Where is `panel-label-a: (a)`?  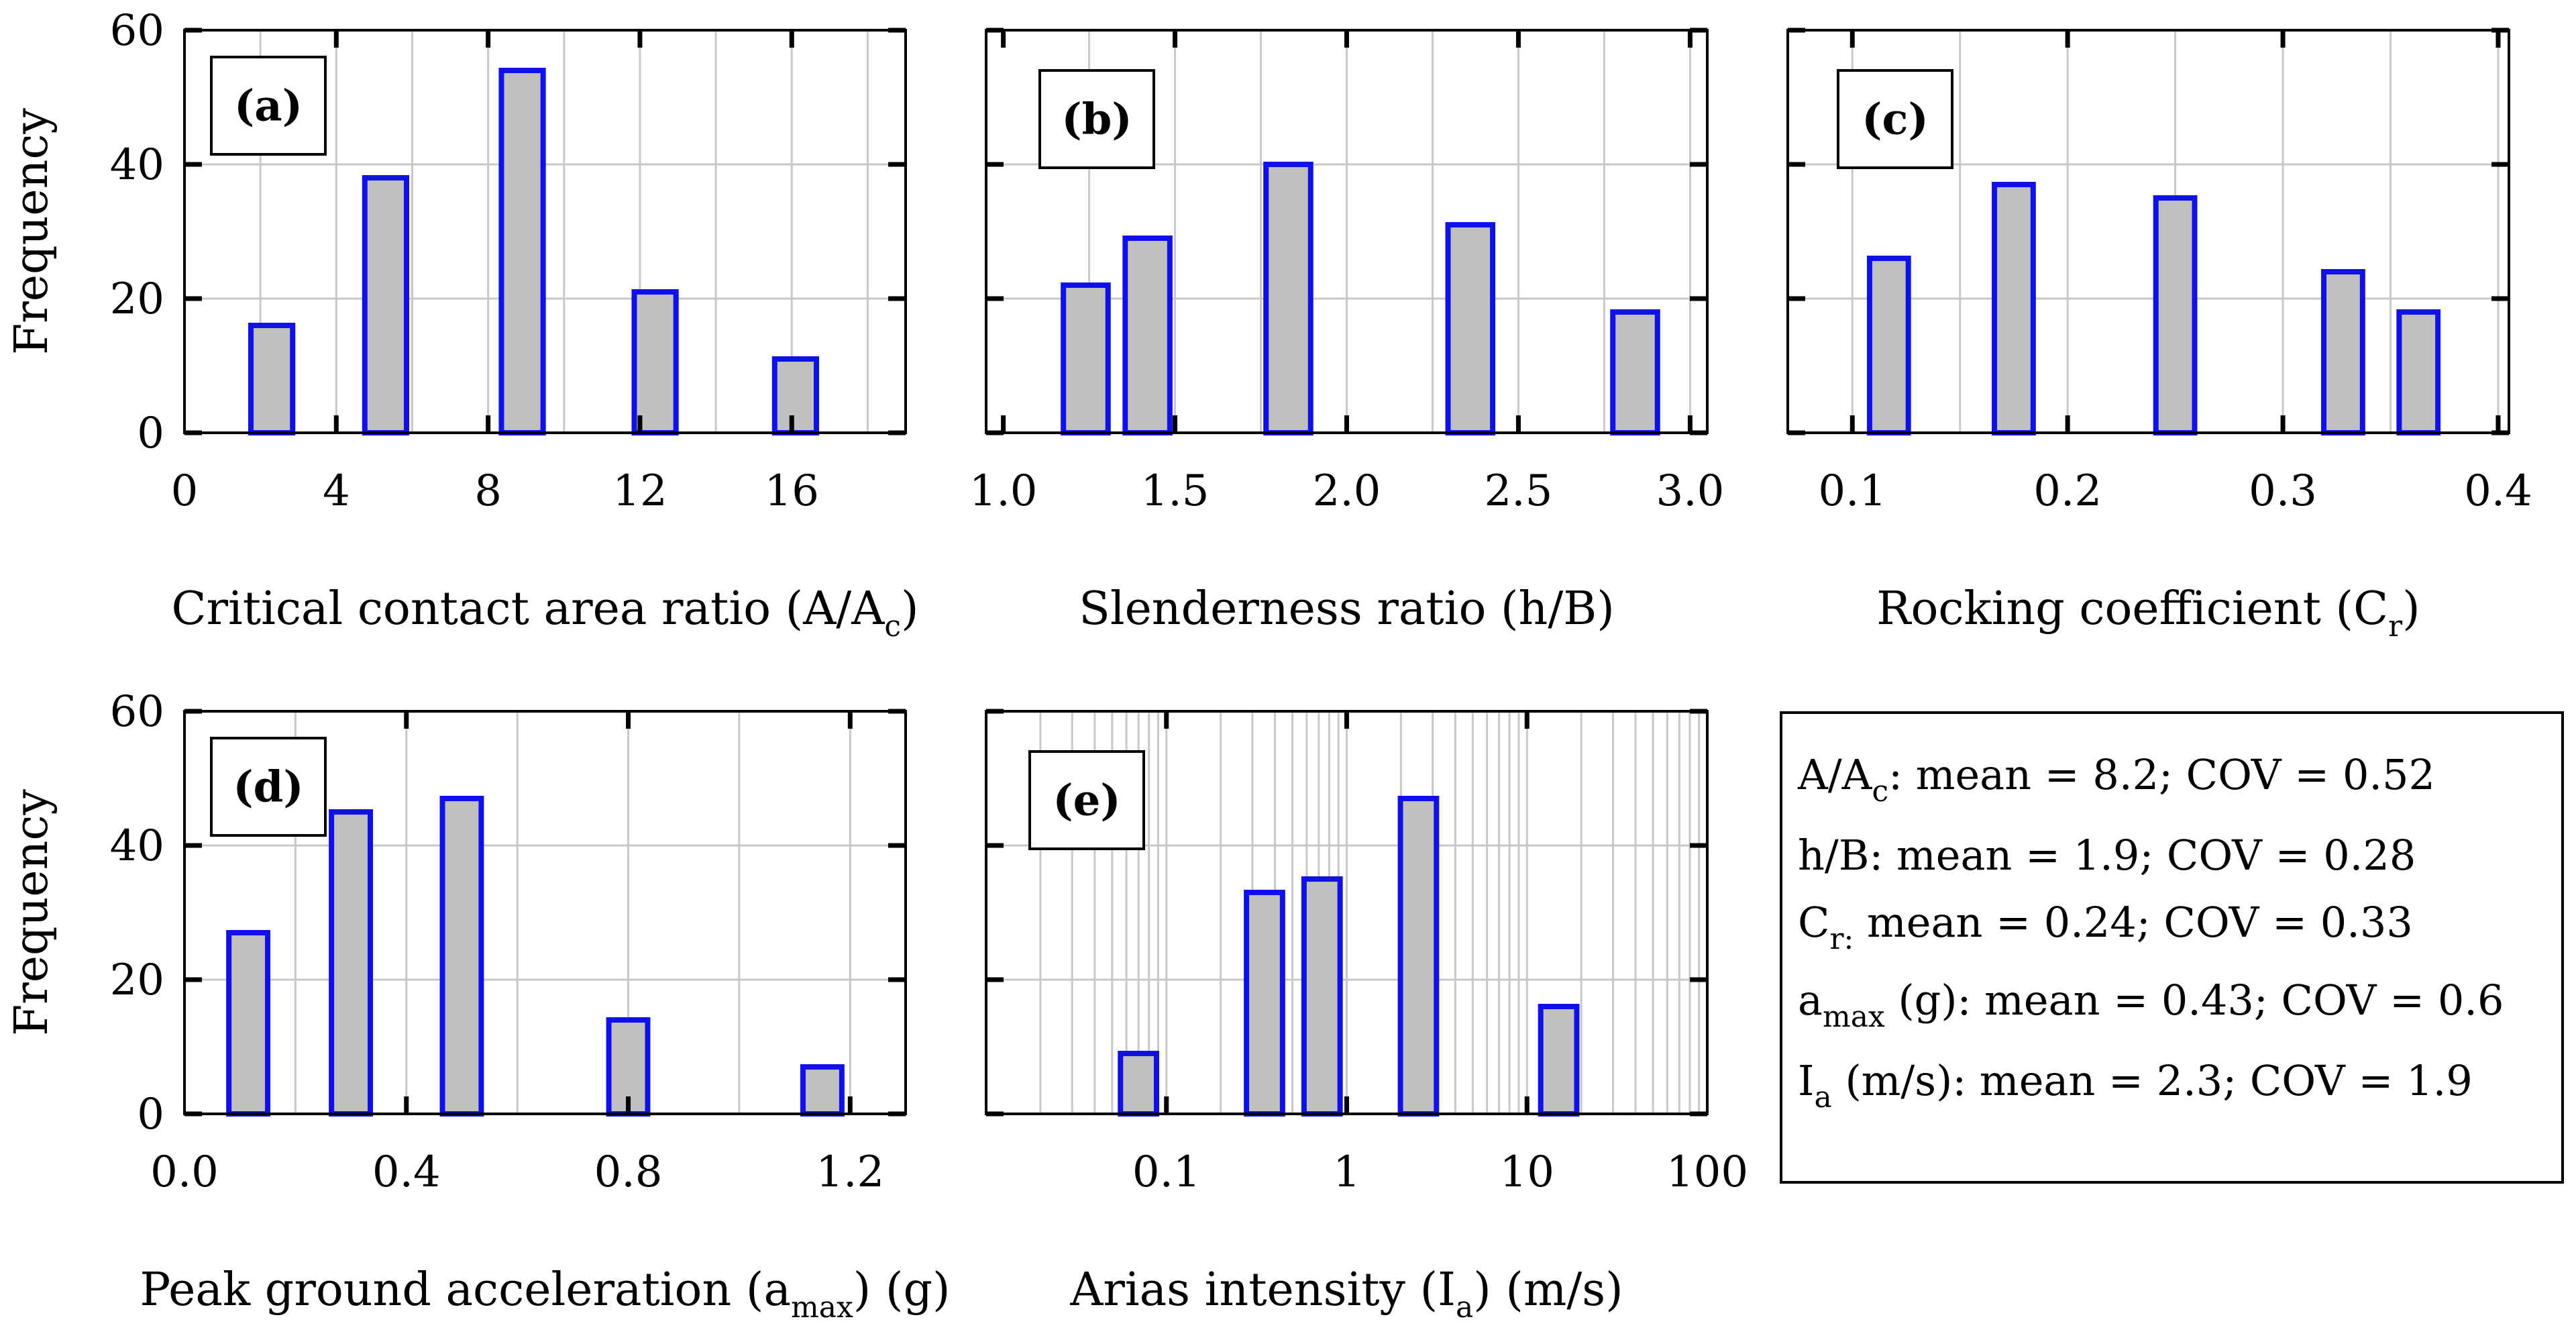 panel-label-a: (a) is located at coordinates (268, 106).